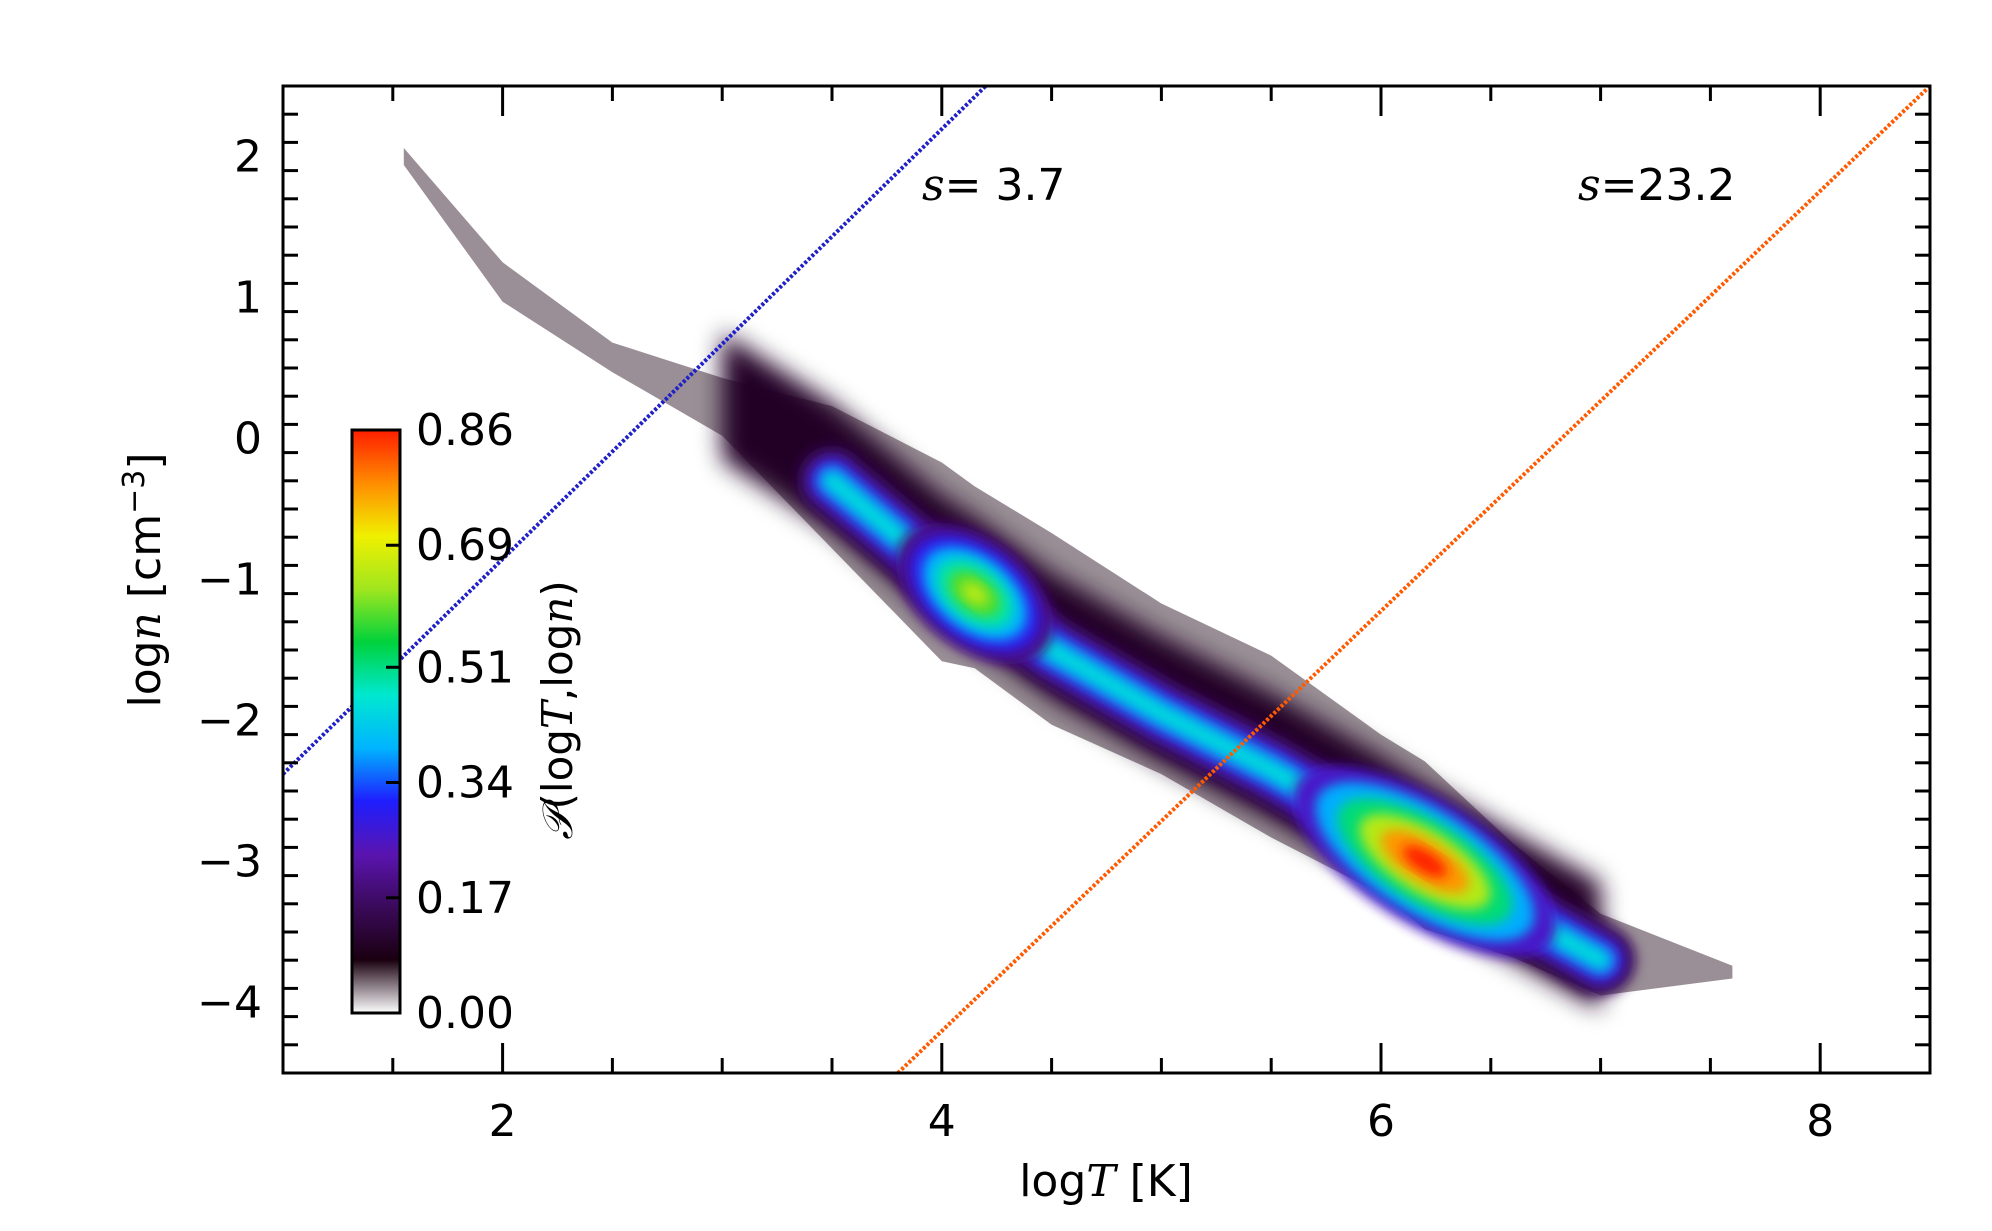 The height and width of the screenshot is (1231, 1992). I want to click on y-tick-label: 2, so click(248, 157).